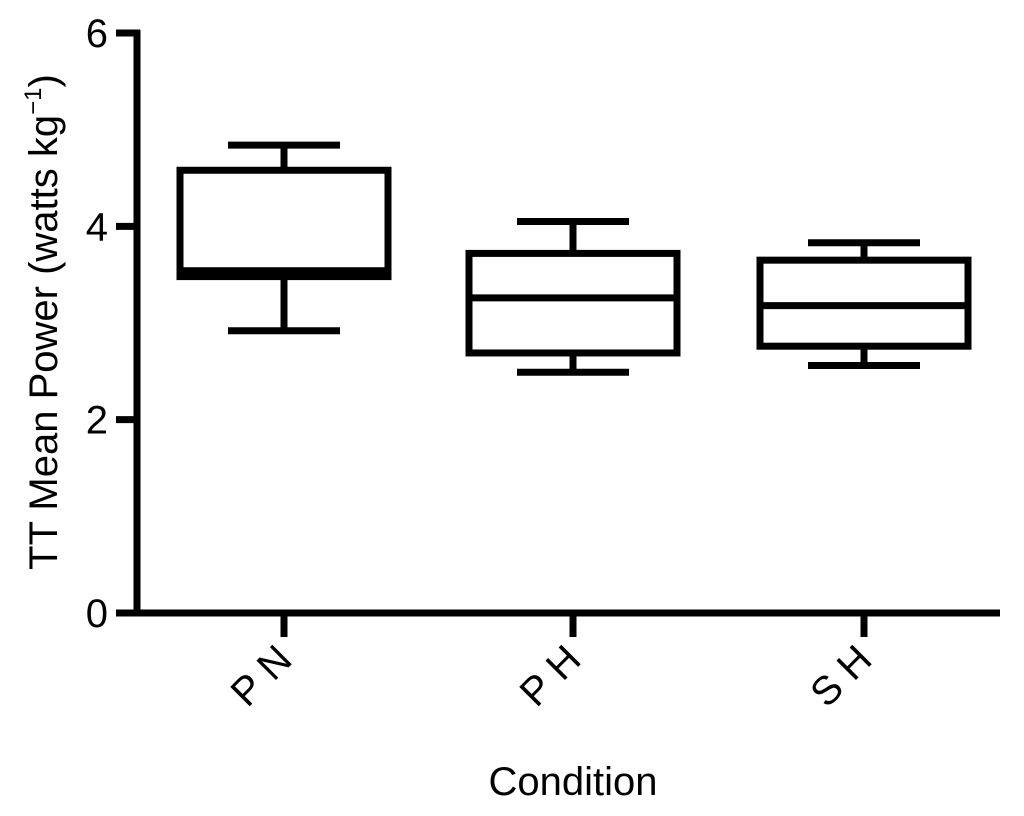 The image size is (1024, 816). What do you see at coordinates (44, 80) in the screenshot?
I see `y-axis-title-end: )` at bounding box center [44, 80].